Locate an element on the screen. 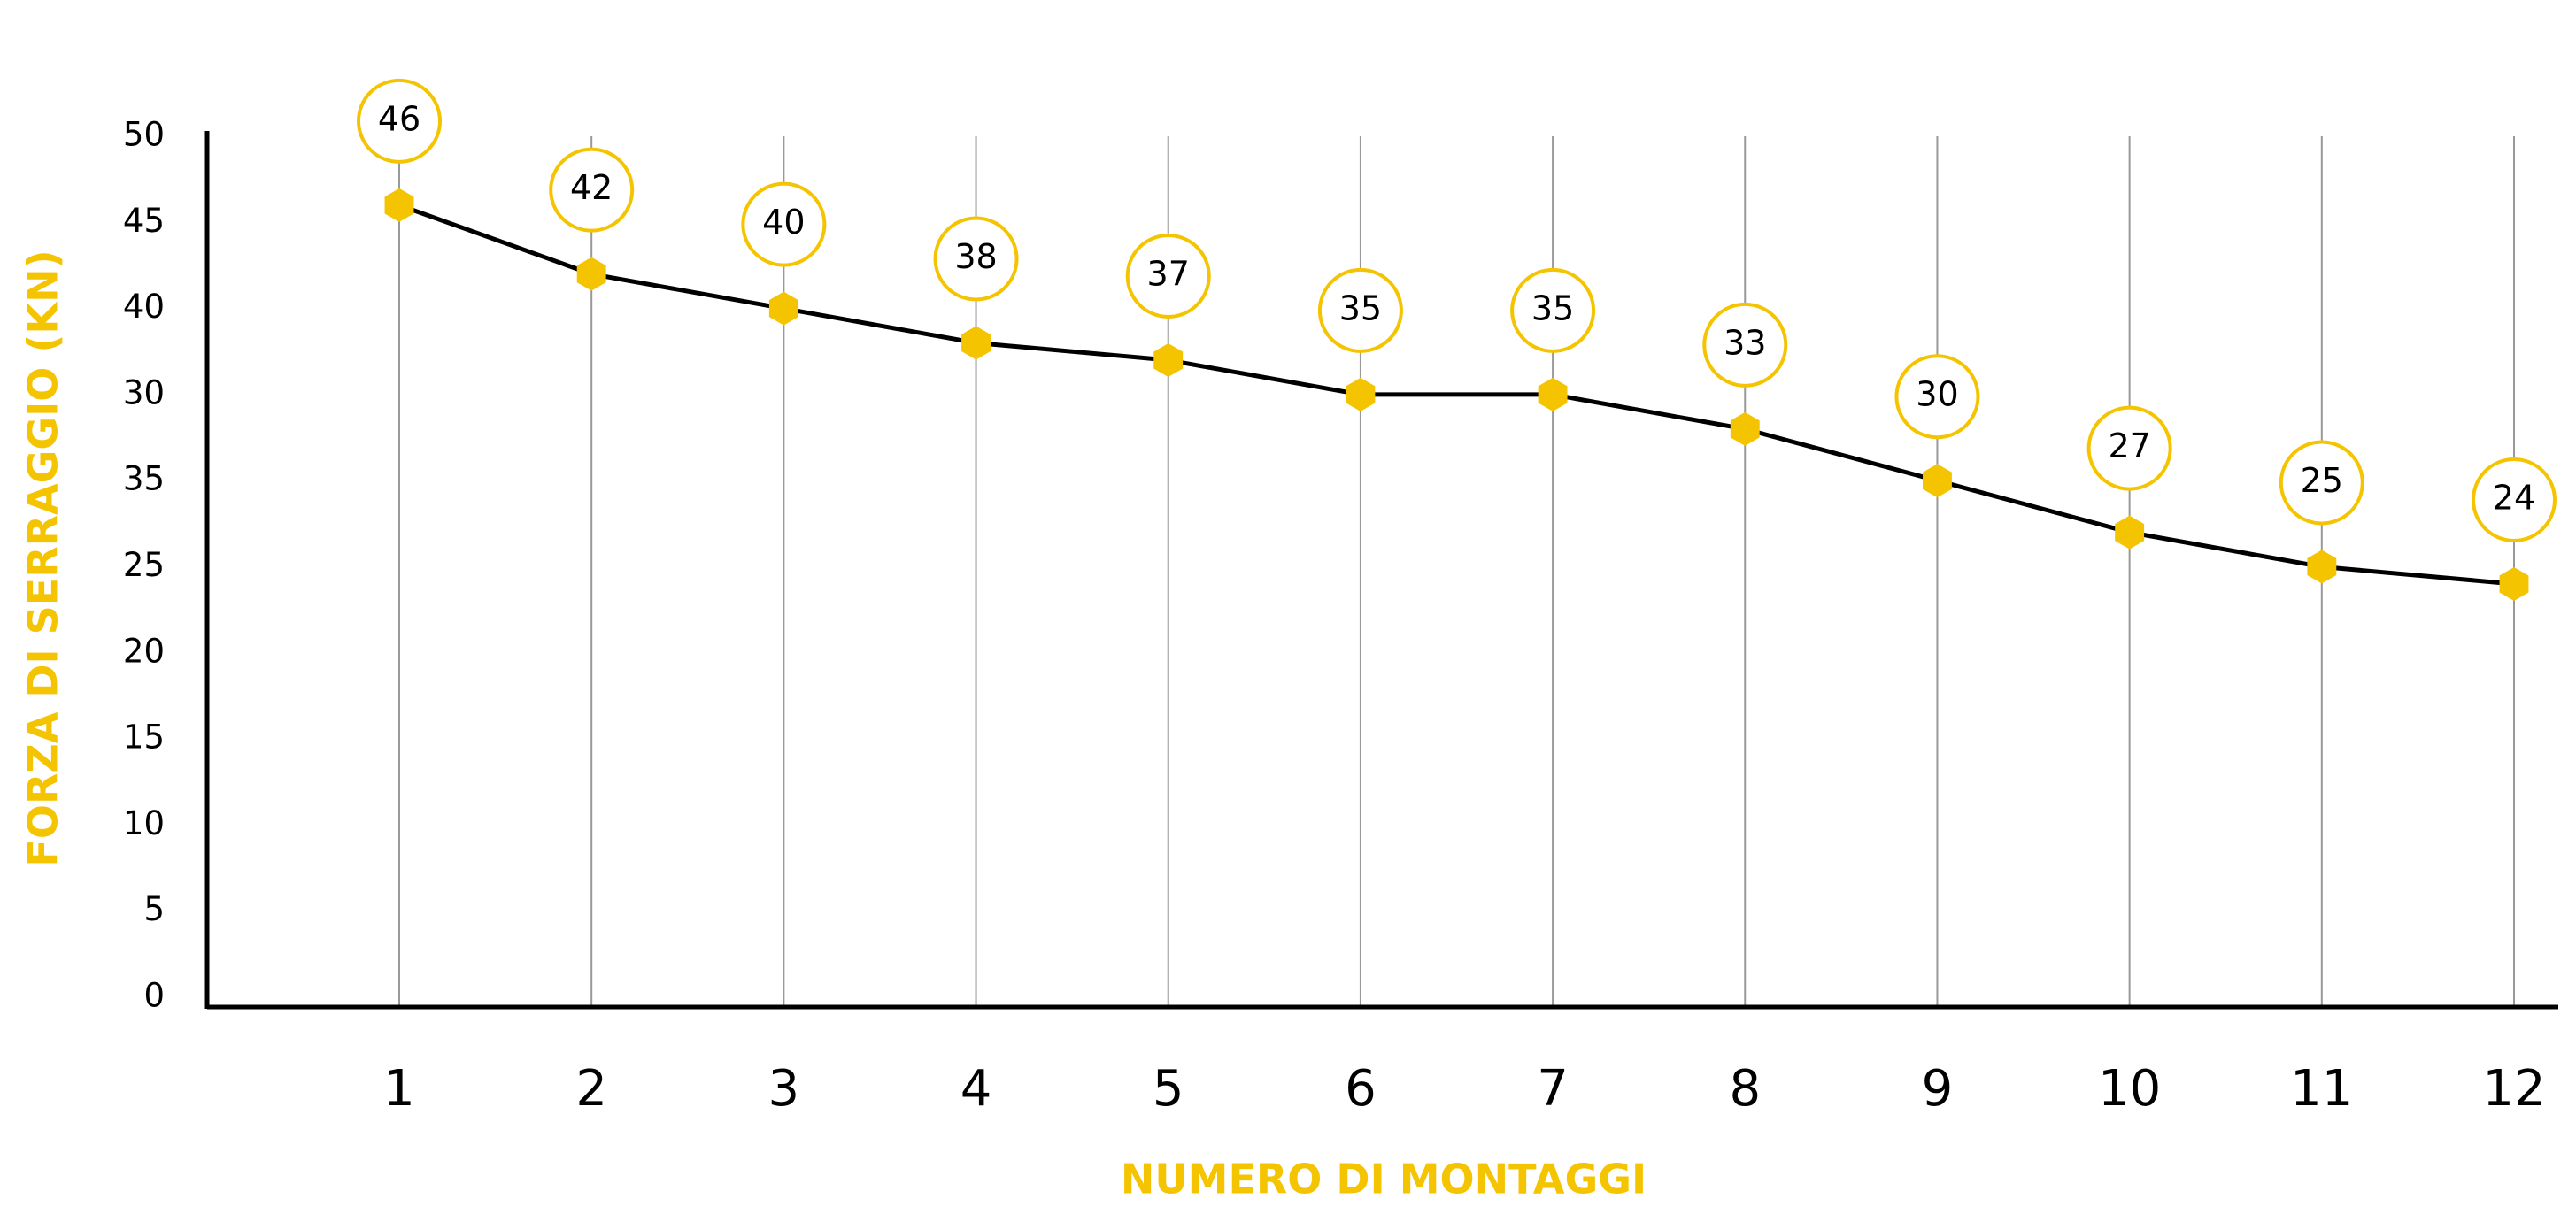  y-tick-label: 25 is located at coordinates (144, 565).